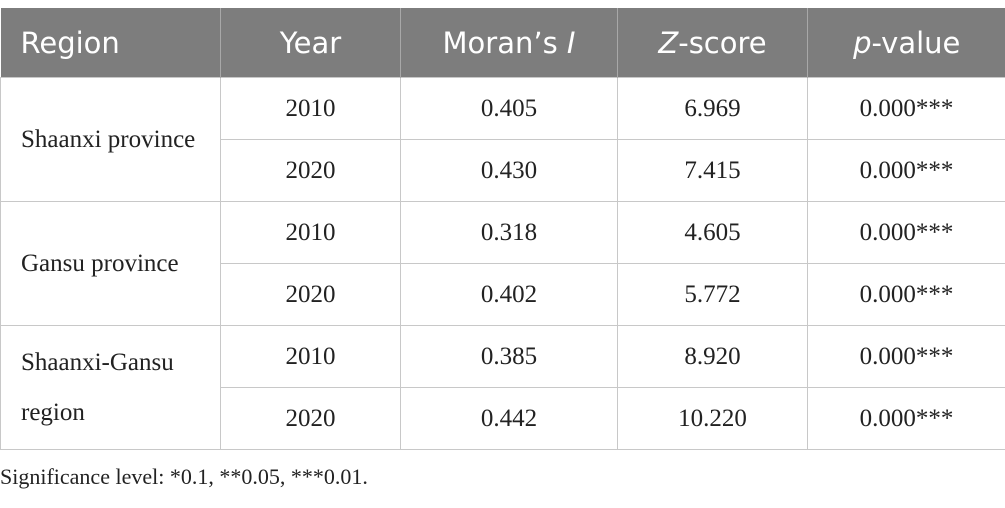  I want to click on header-text: -value, so click(916, 42).